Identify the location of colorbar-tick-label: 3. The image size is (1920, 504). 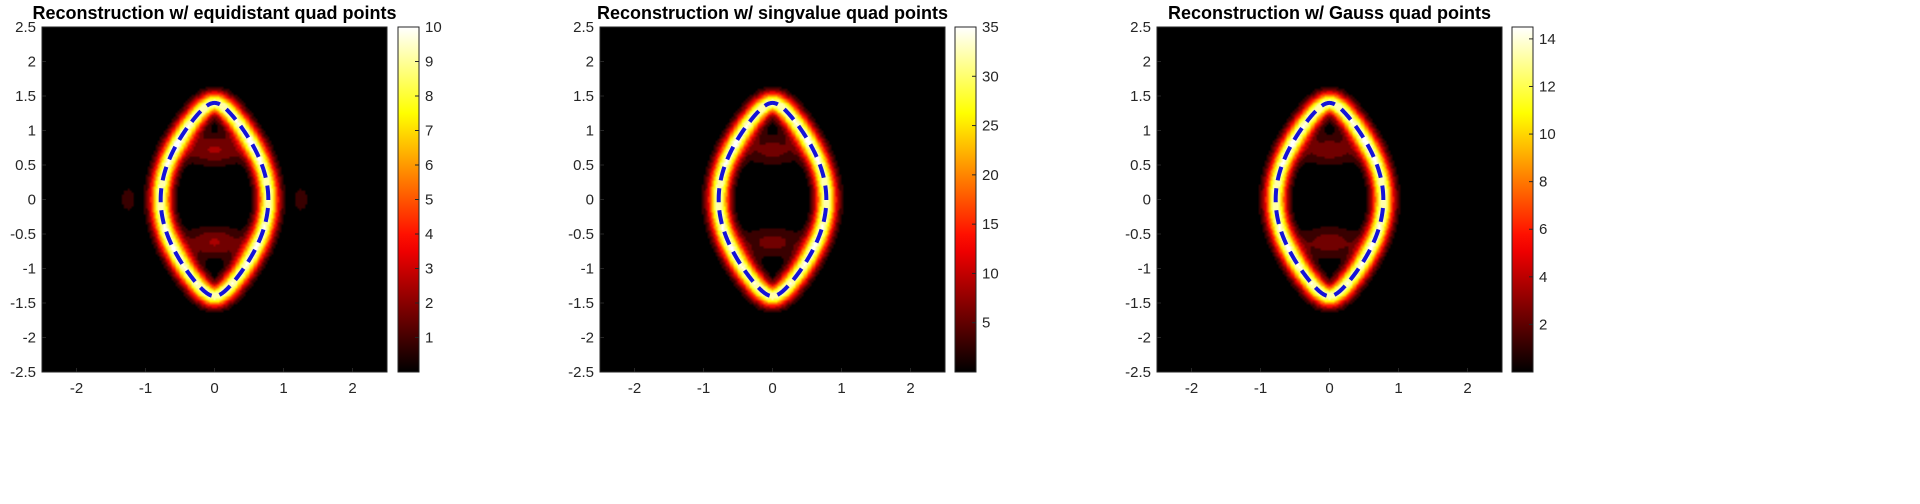
(429, 269).